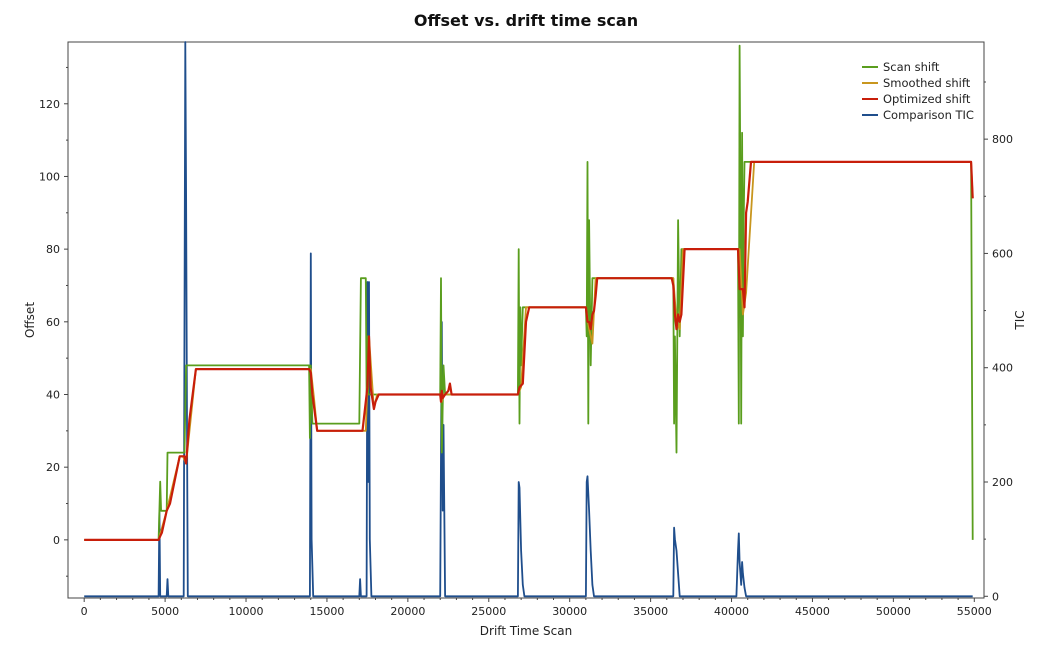  What do you see at coordinates (49, 104) in the screenshot?
I see `y-tick-label: 120` at bounding box center [49, 104].